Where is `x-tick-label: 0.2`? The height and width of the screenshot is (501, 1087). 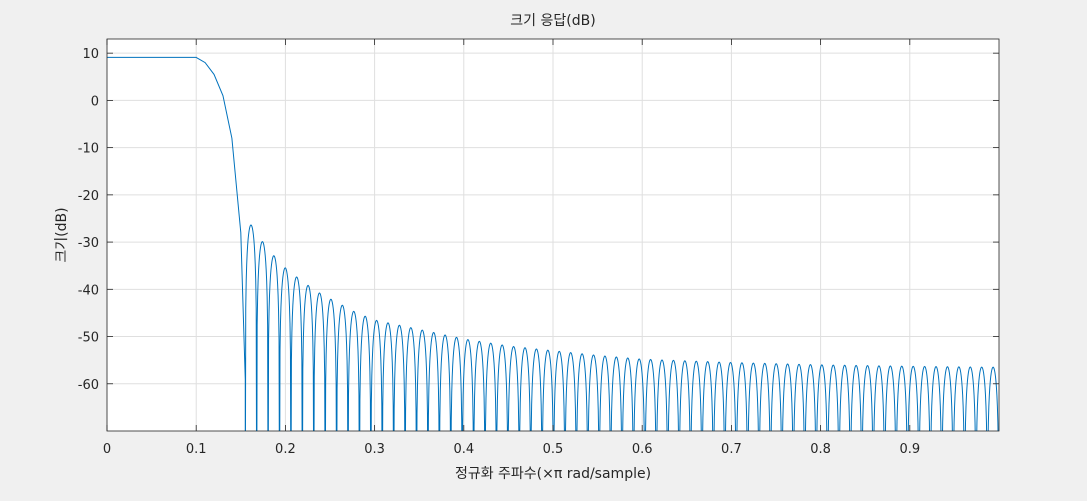
x-tick-label: 0.2 is located at coordinates (285, 449).